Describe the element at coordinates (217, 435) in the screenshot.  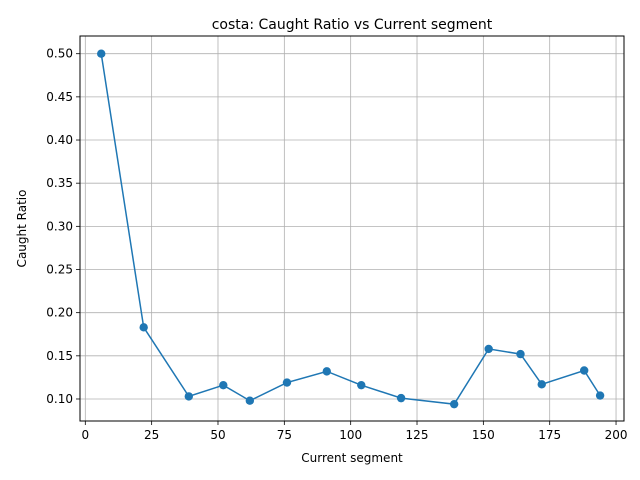
I see `x-tick-label: 50` at that location.